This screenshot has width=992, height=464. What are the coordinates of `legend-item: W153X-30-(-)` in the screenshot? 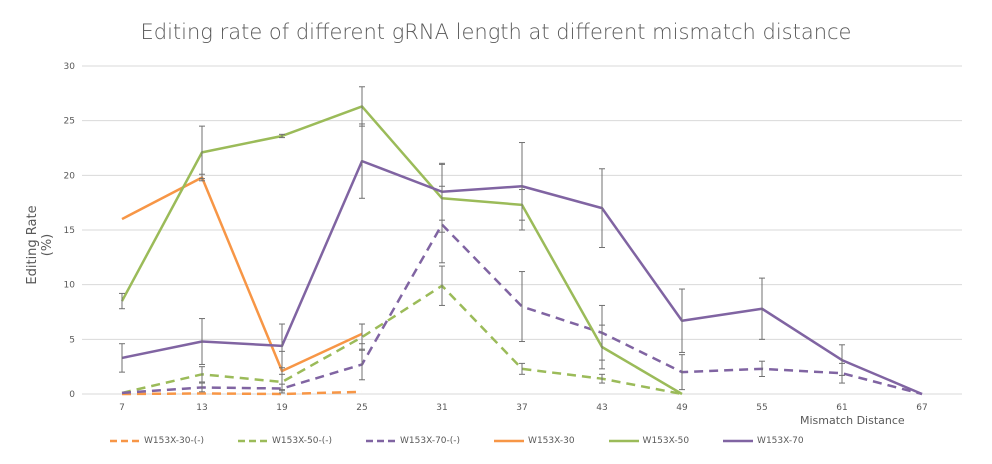 It's located at (157, 441).